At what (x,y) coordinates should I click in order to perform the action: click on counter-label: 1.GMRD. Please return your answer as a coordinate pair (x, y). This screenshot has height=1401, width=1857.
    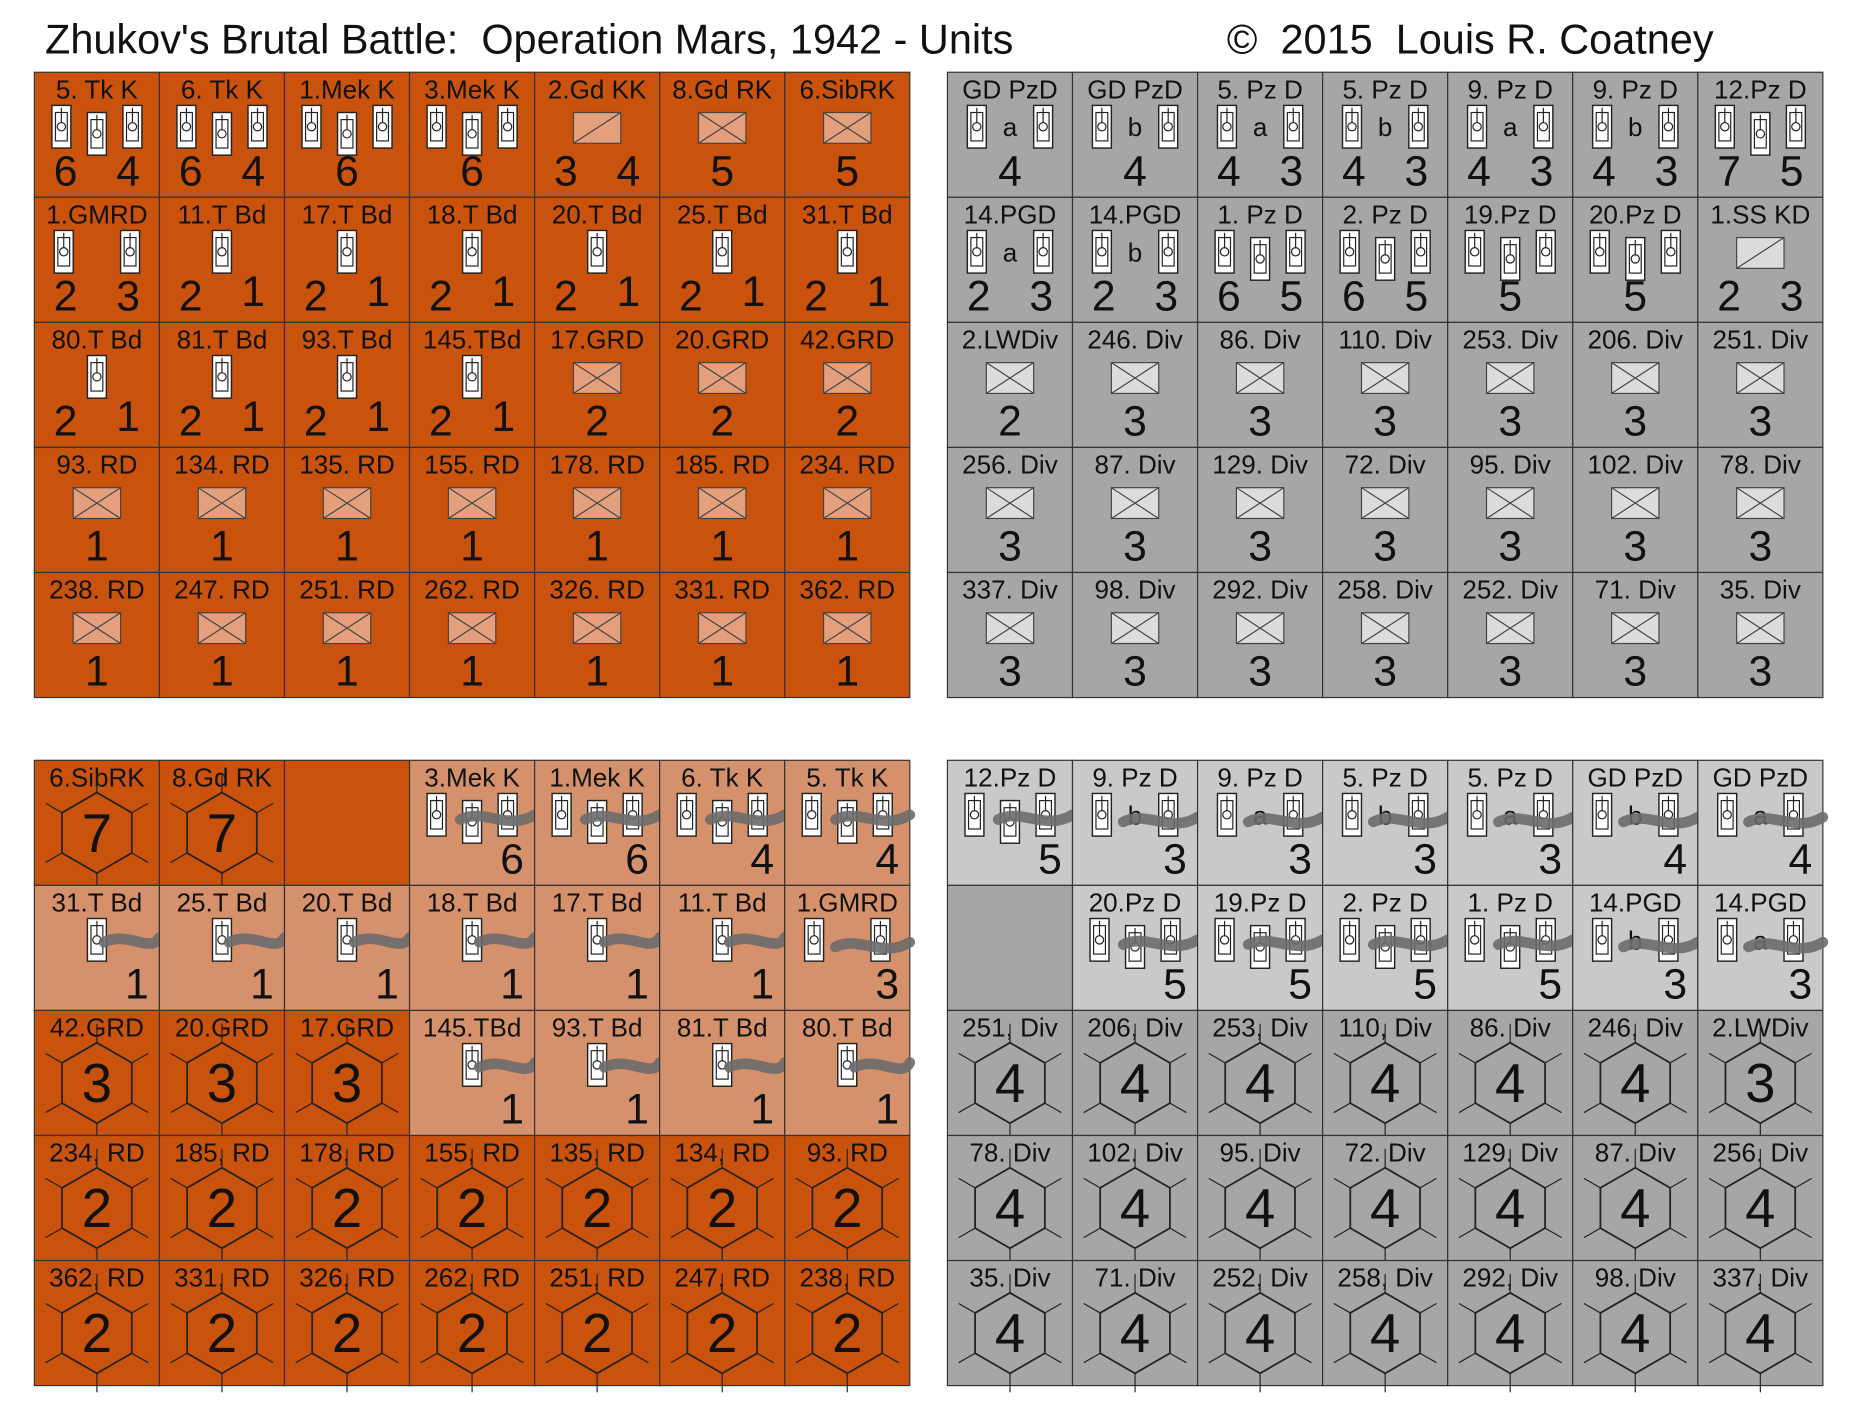
    Looking at the image, I should click on (847, 902).